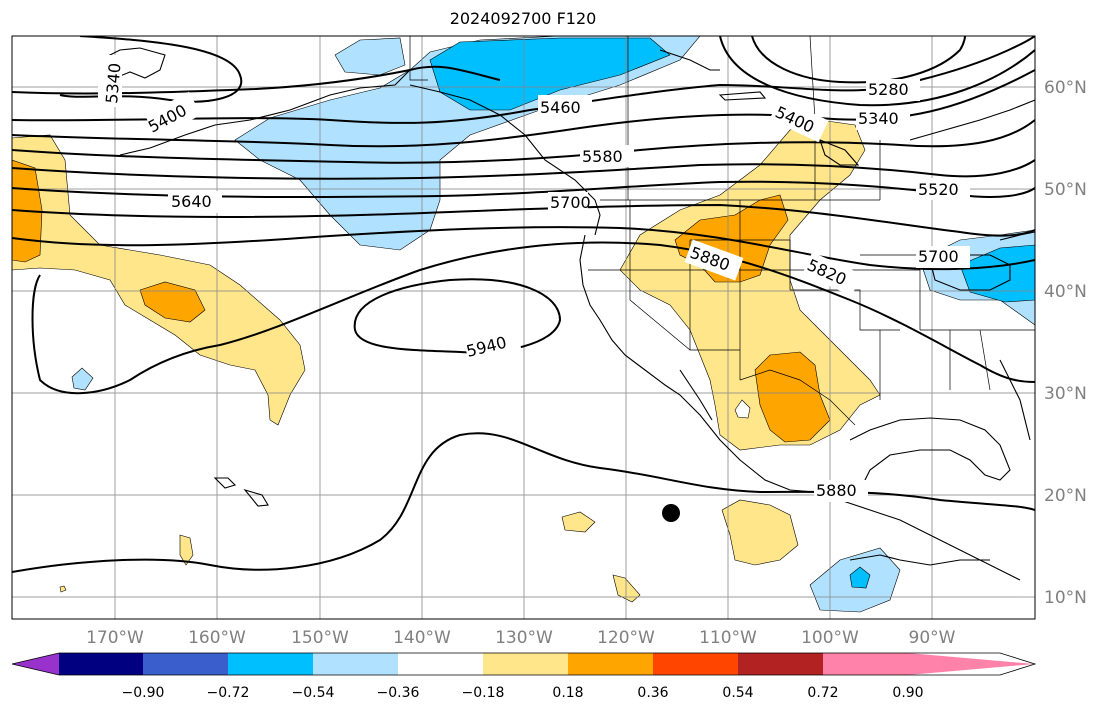 This screenshot has width=1105, height=712. I want to click on latitude-label: 60°N, so click(1065, 88).